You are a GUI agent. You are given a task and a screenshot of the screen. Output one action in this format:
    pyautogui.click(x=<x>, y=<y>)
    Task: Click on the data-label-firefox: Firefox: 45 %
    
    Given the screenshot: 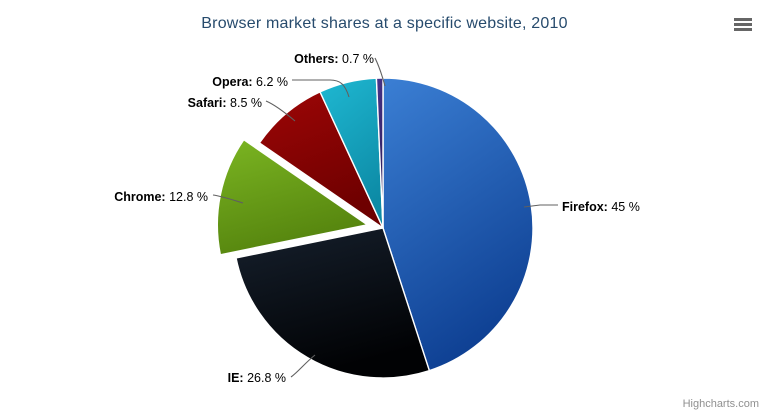 What is the action you would take?
    pyautogui.click(x=601, y=207)
    